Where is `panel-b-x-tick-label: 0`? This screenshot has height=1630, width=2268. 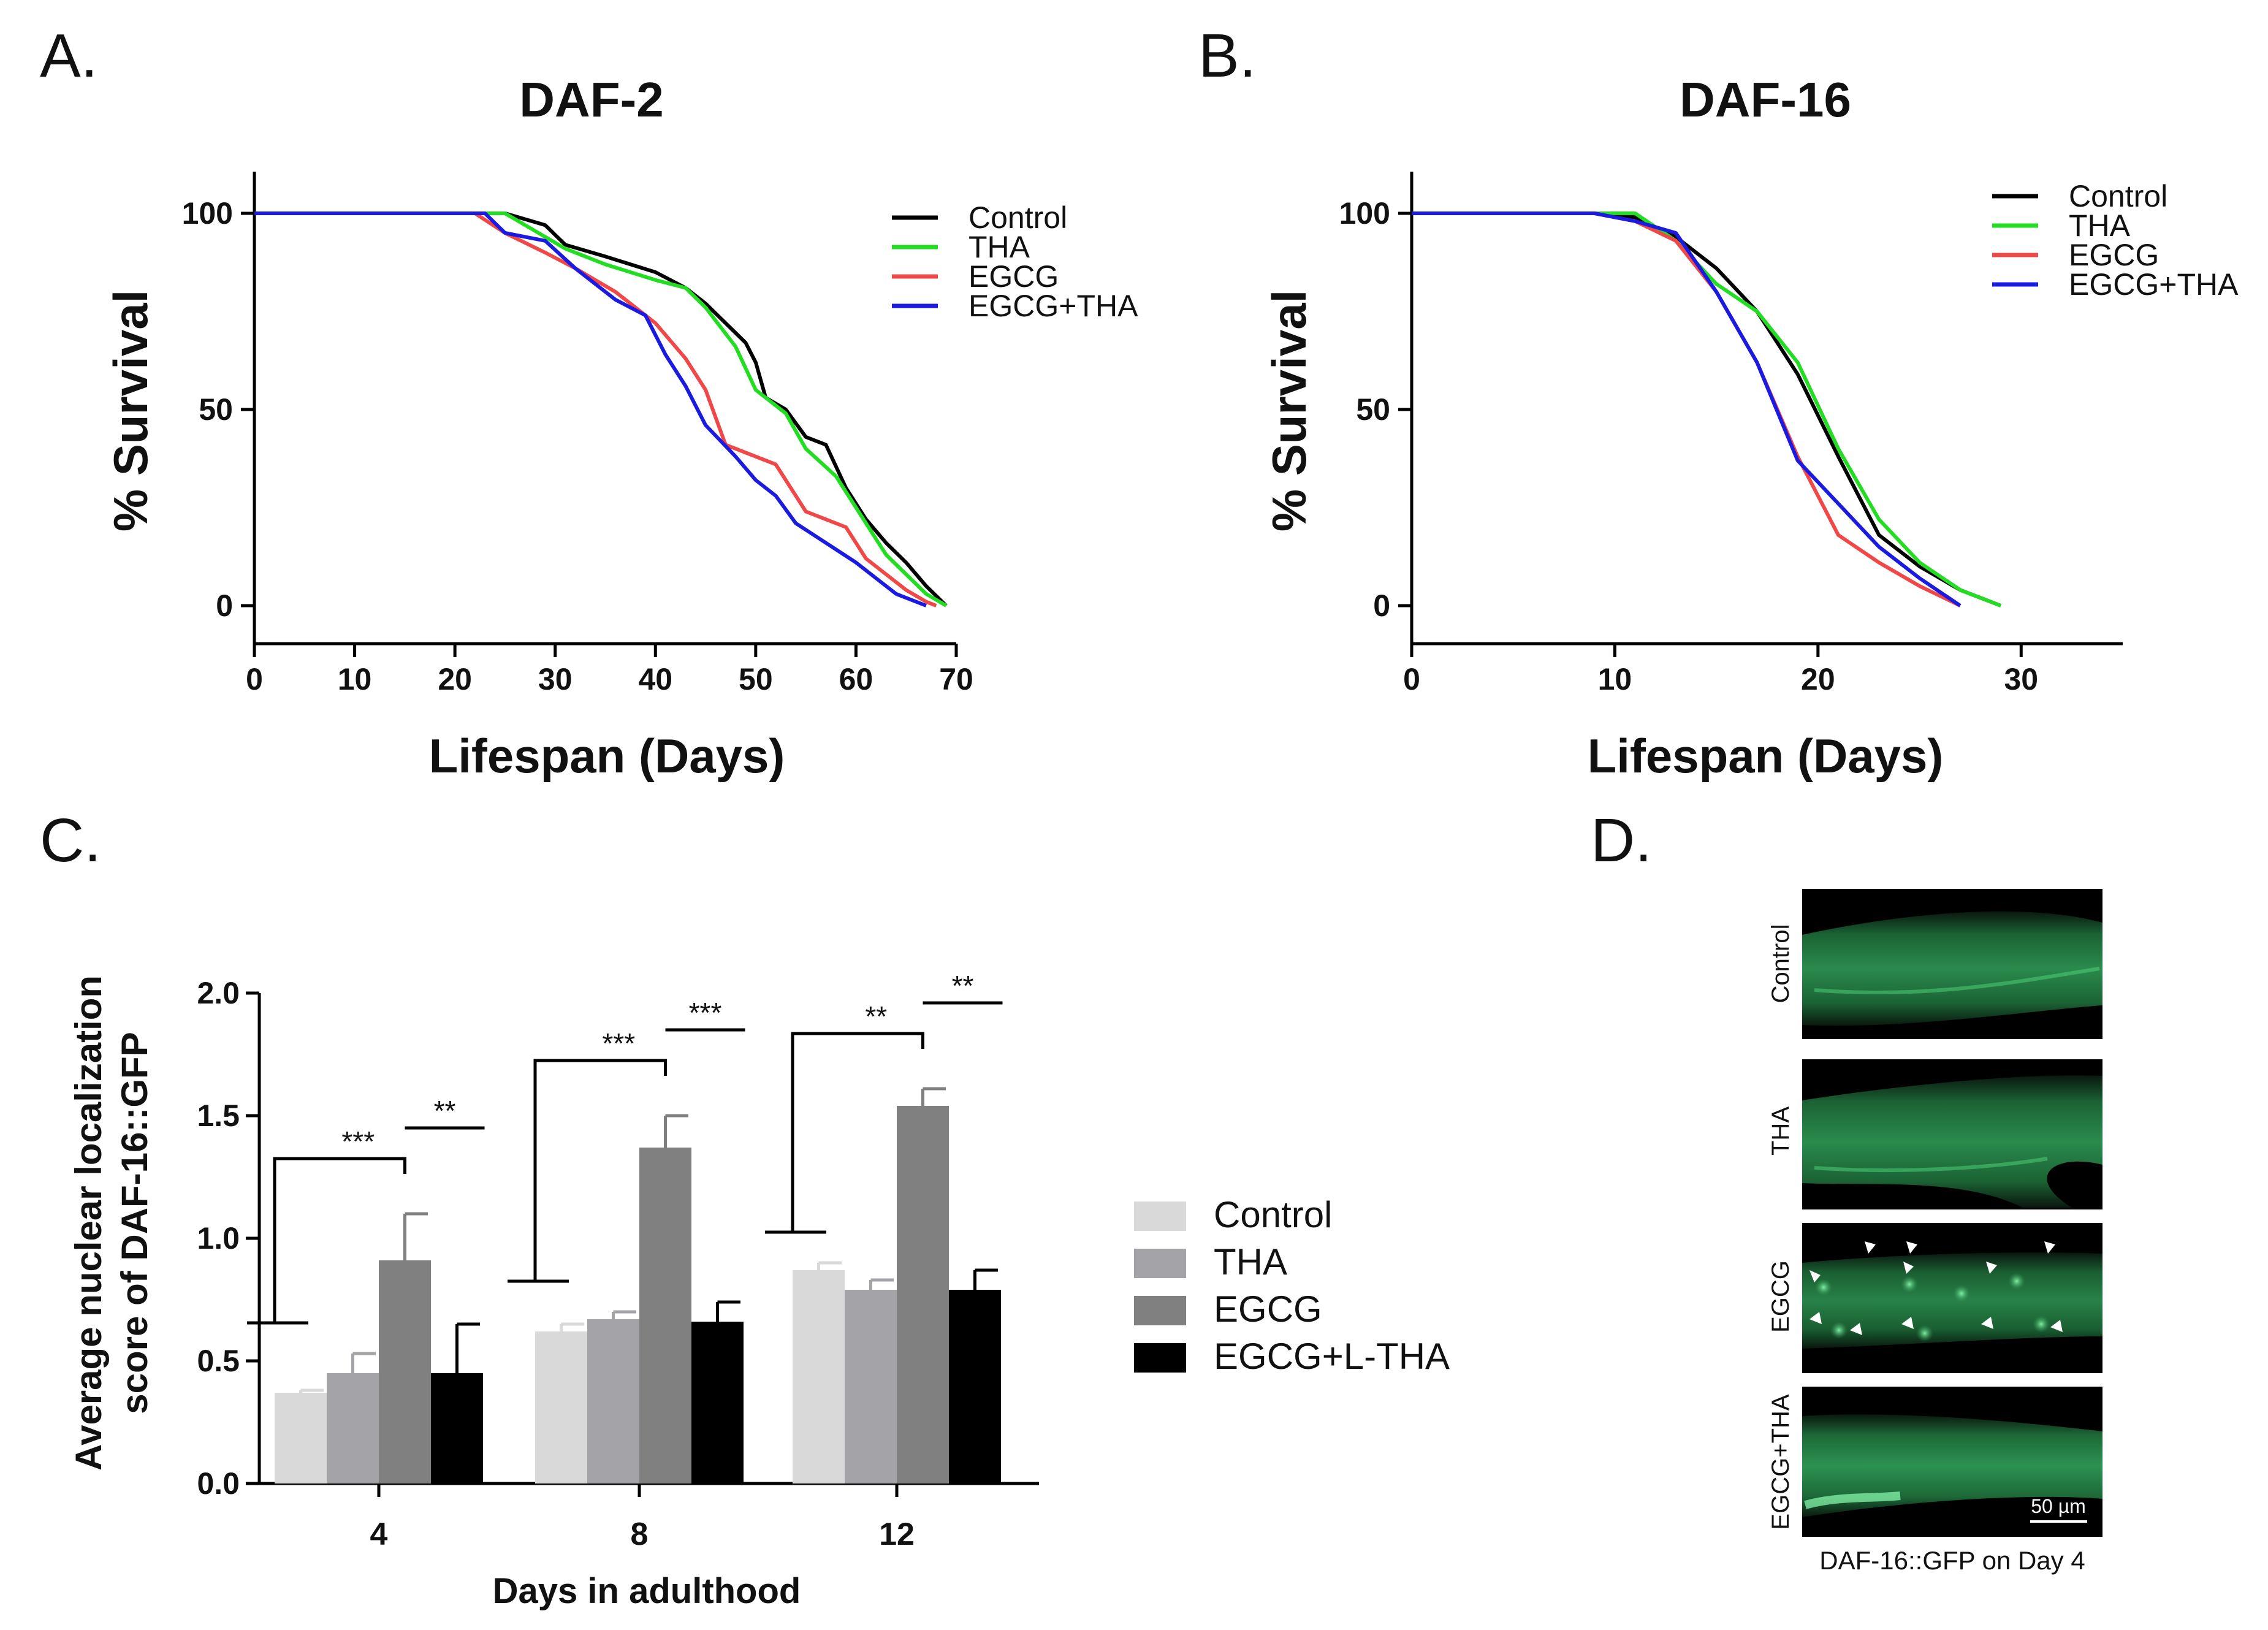
panel-b-x-tick-label: 0 is located at coordinates (1411, 679).